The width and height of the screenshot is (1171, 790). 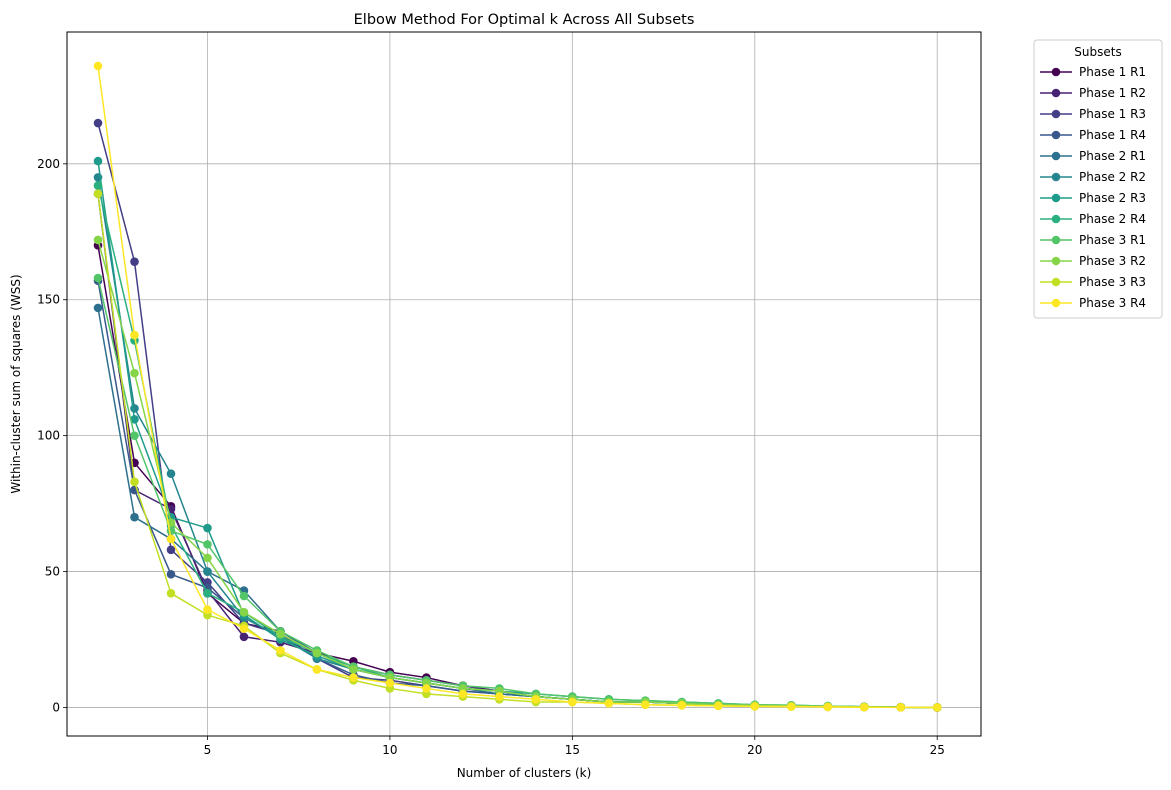 I want to click on y-axis-ticks: 0 50 100 150 200, so click(x=52, y=435).